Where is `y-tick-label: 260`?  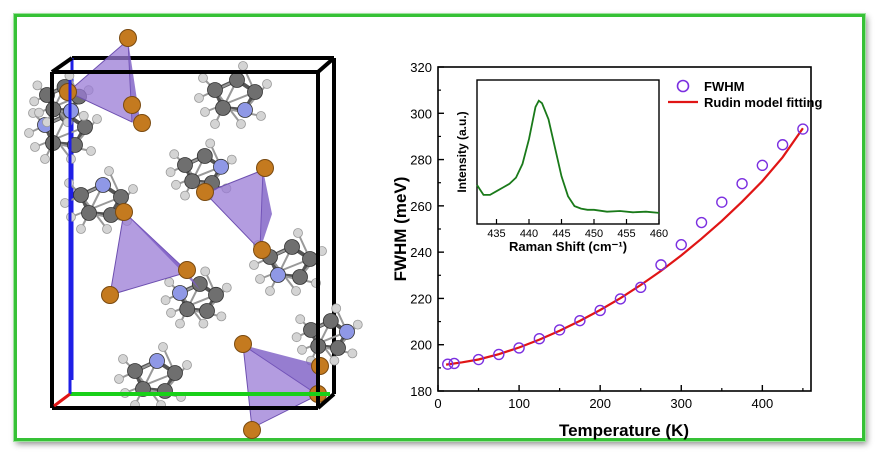
y-tick-label: 260 is located at coordinates (421, 206).